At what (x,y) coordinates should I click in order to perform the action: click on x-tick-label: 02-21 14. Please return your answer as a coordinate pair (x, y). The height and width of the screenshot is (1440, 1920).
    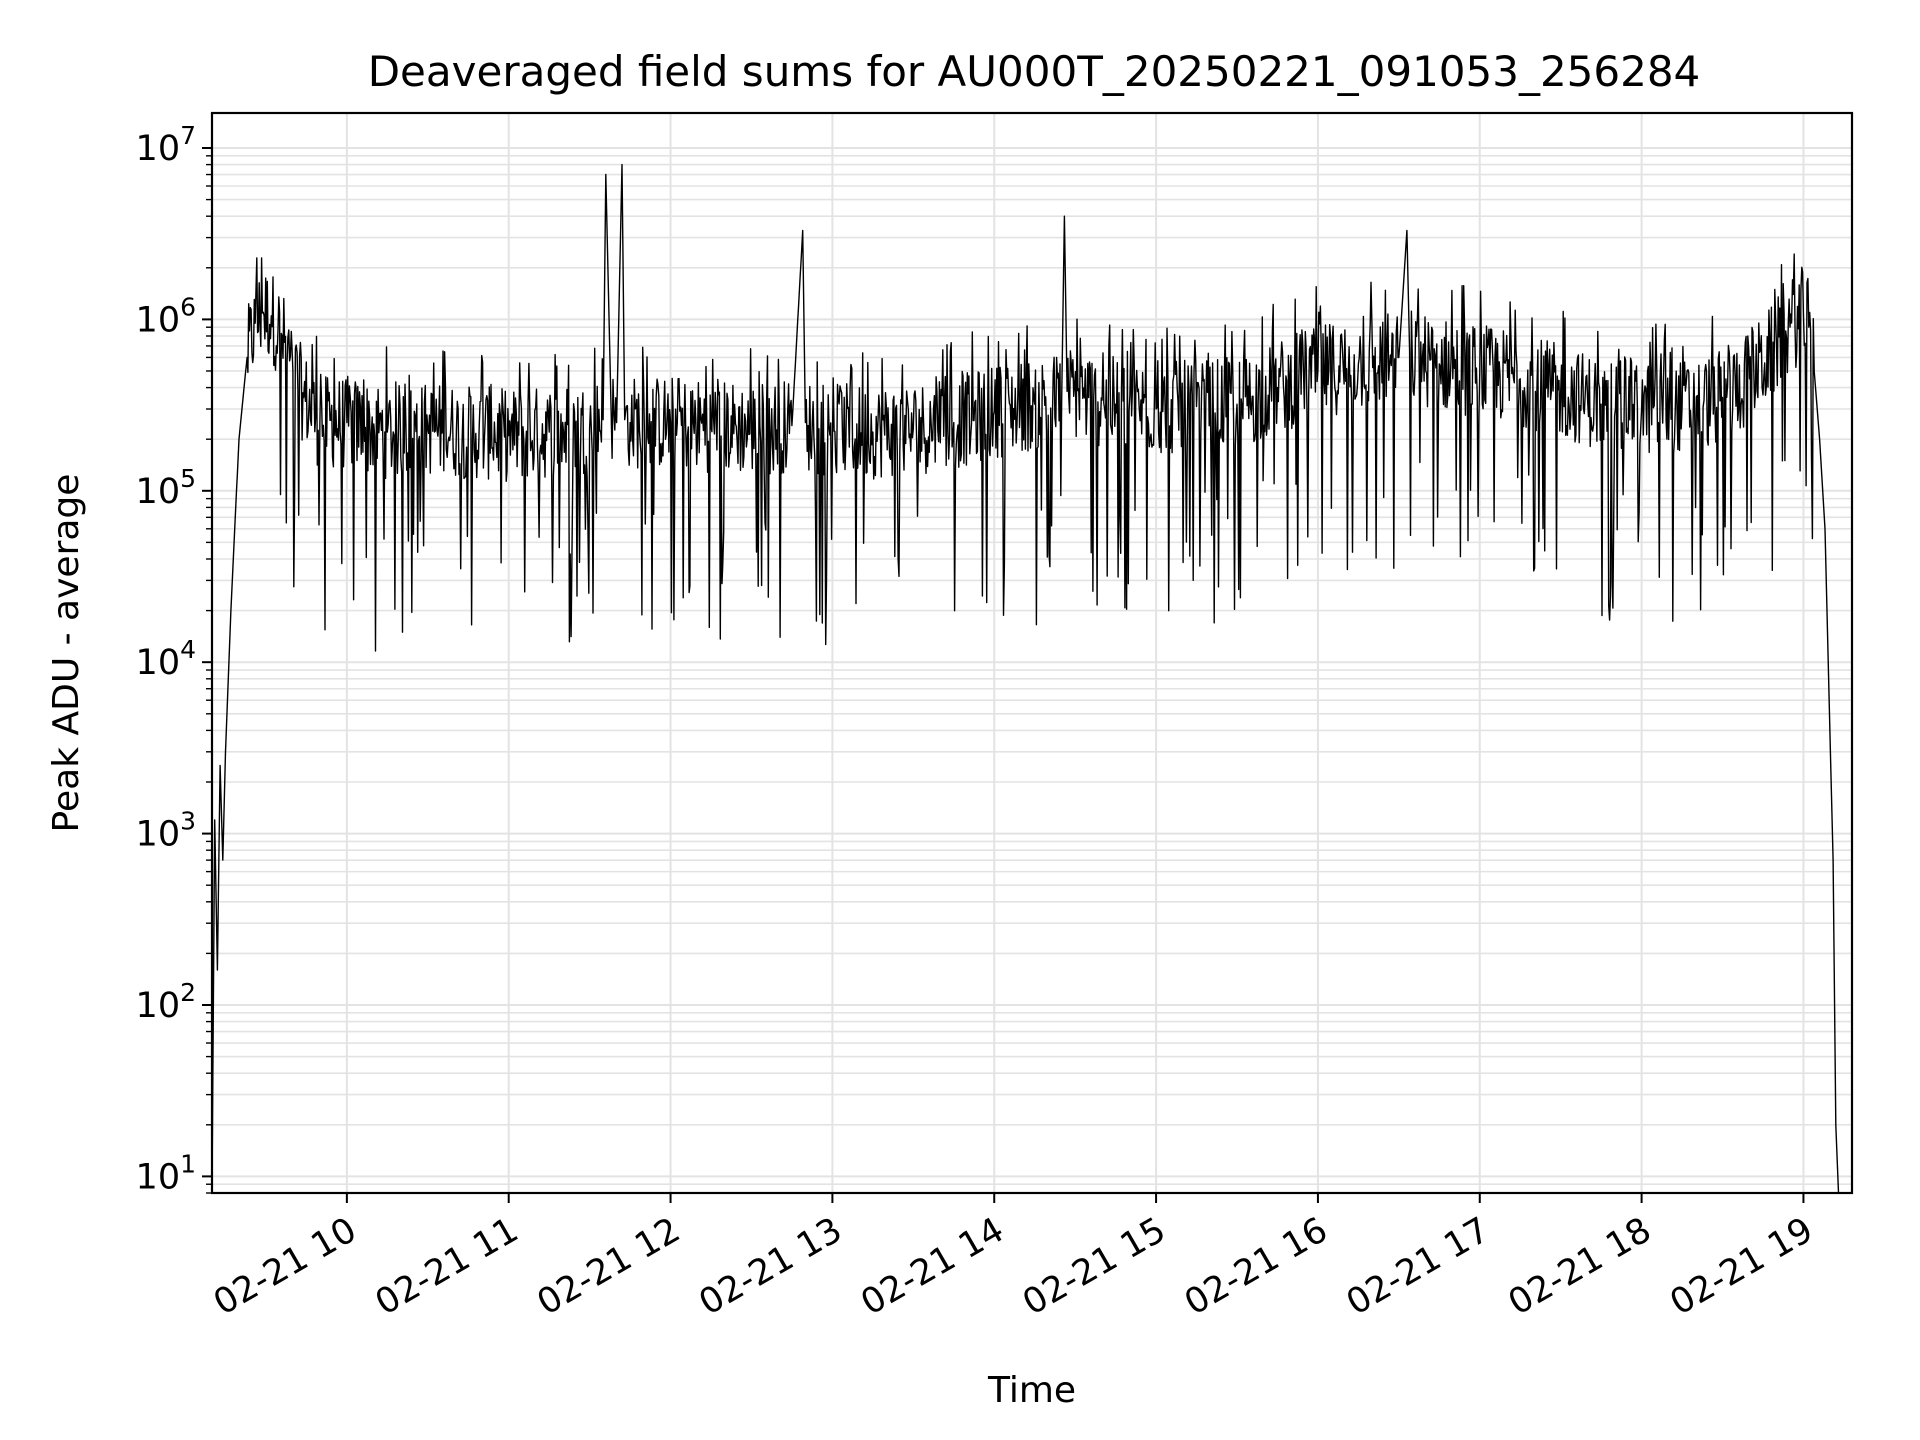
    Looking at the image, I should click on (932, 1266).